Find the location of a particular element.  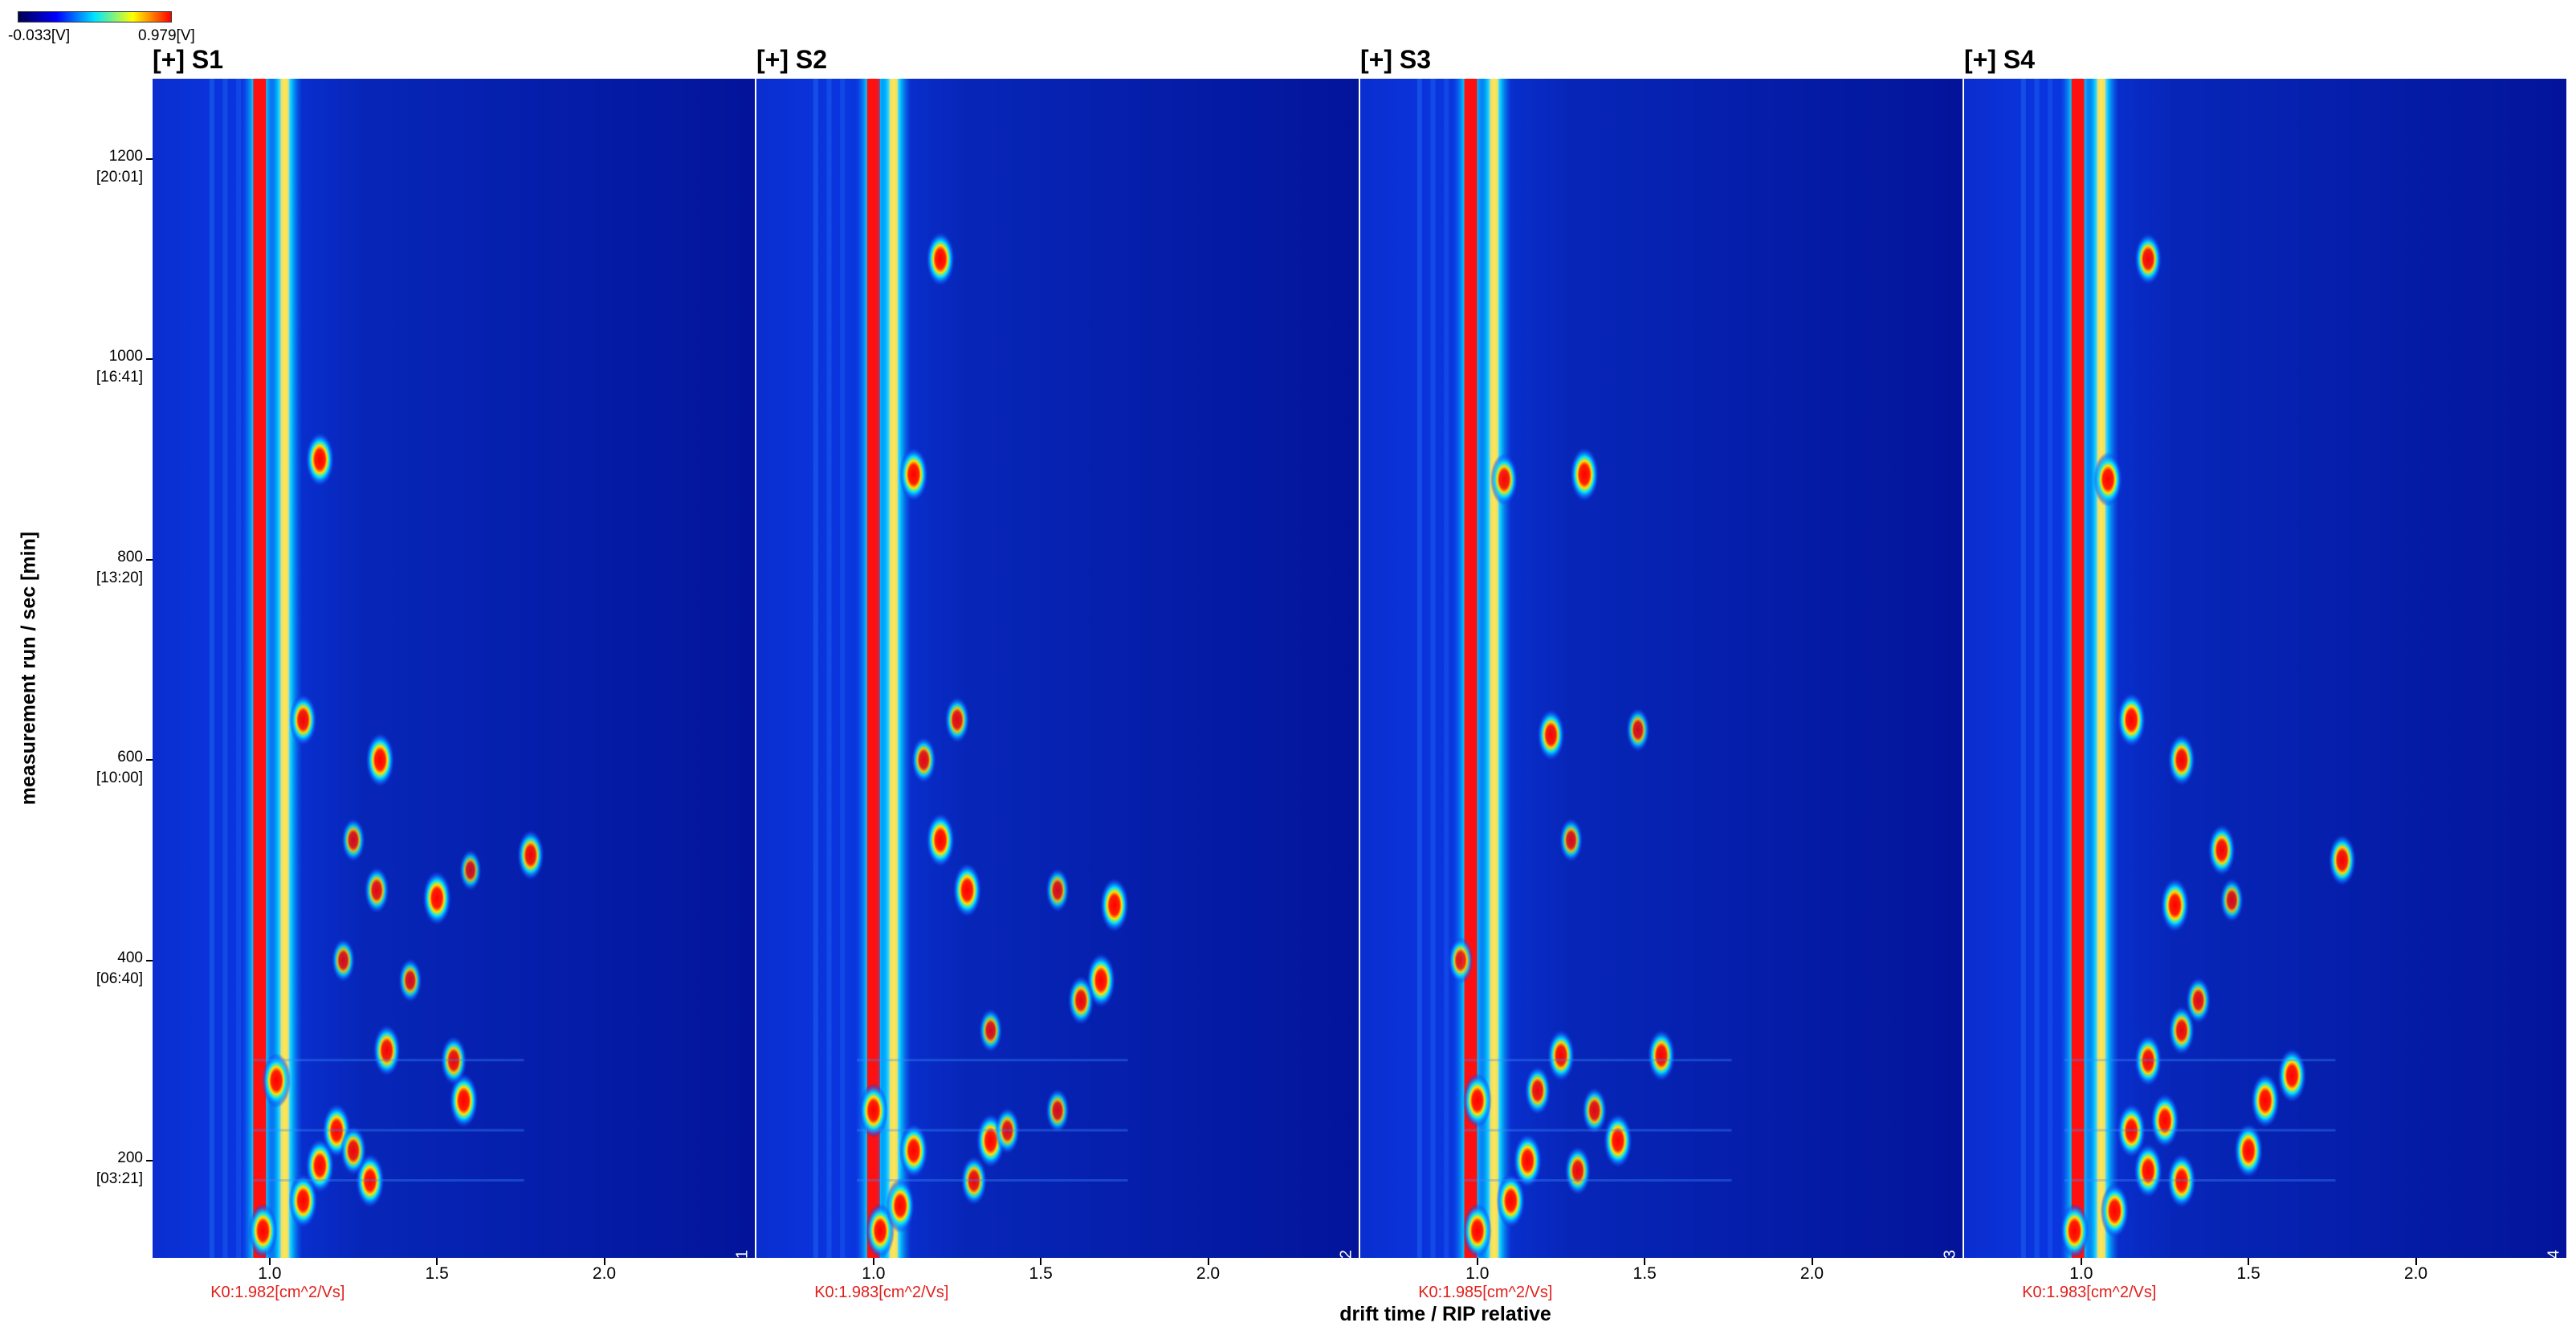

panel-title-2: [+] S2 is located at coordinates (792, 59).